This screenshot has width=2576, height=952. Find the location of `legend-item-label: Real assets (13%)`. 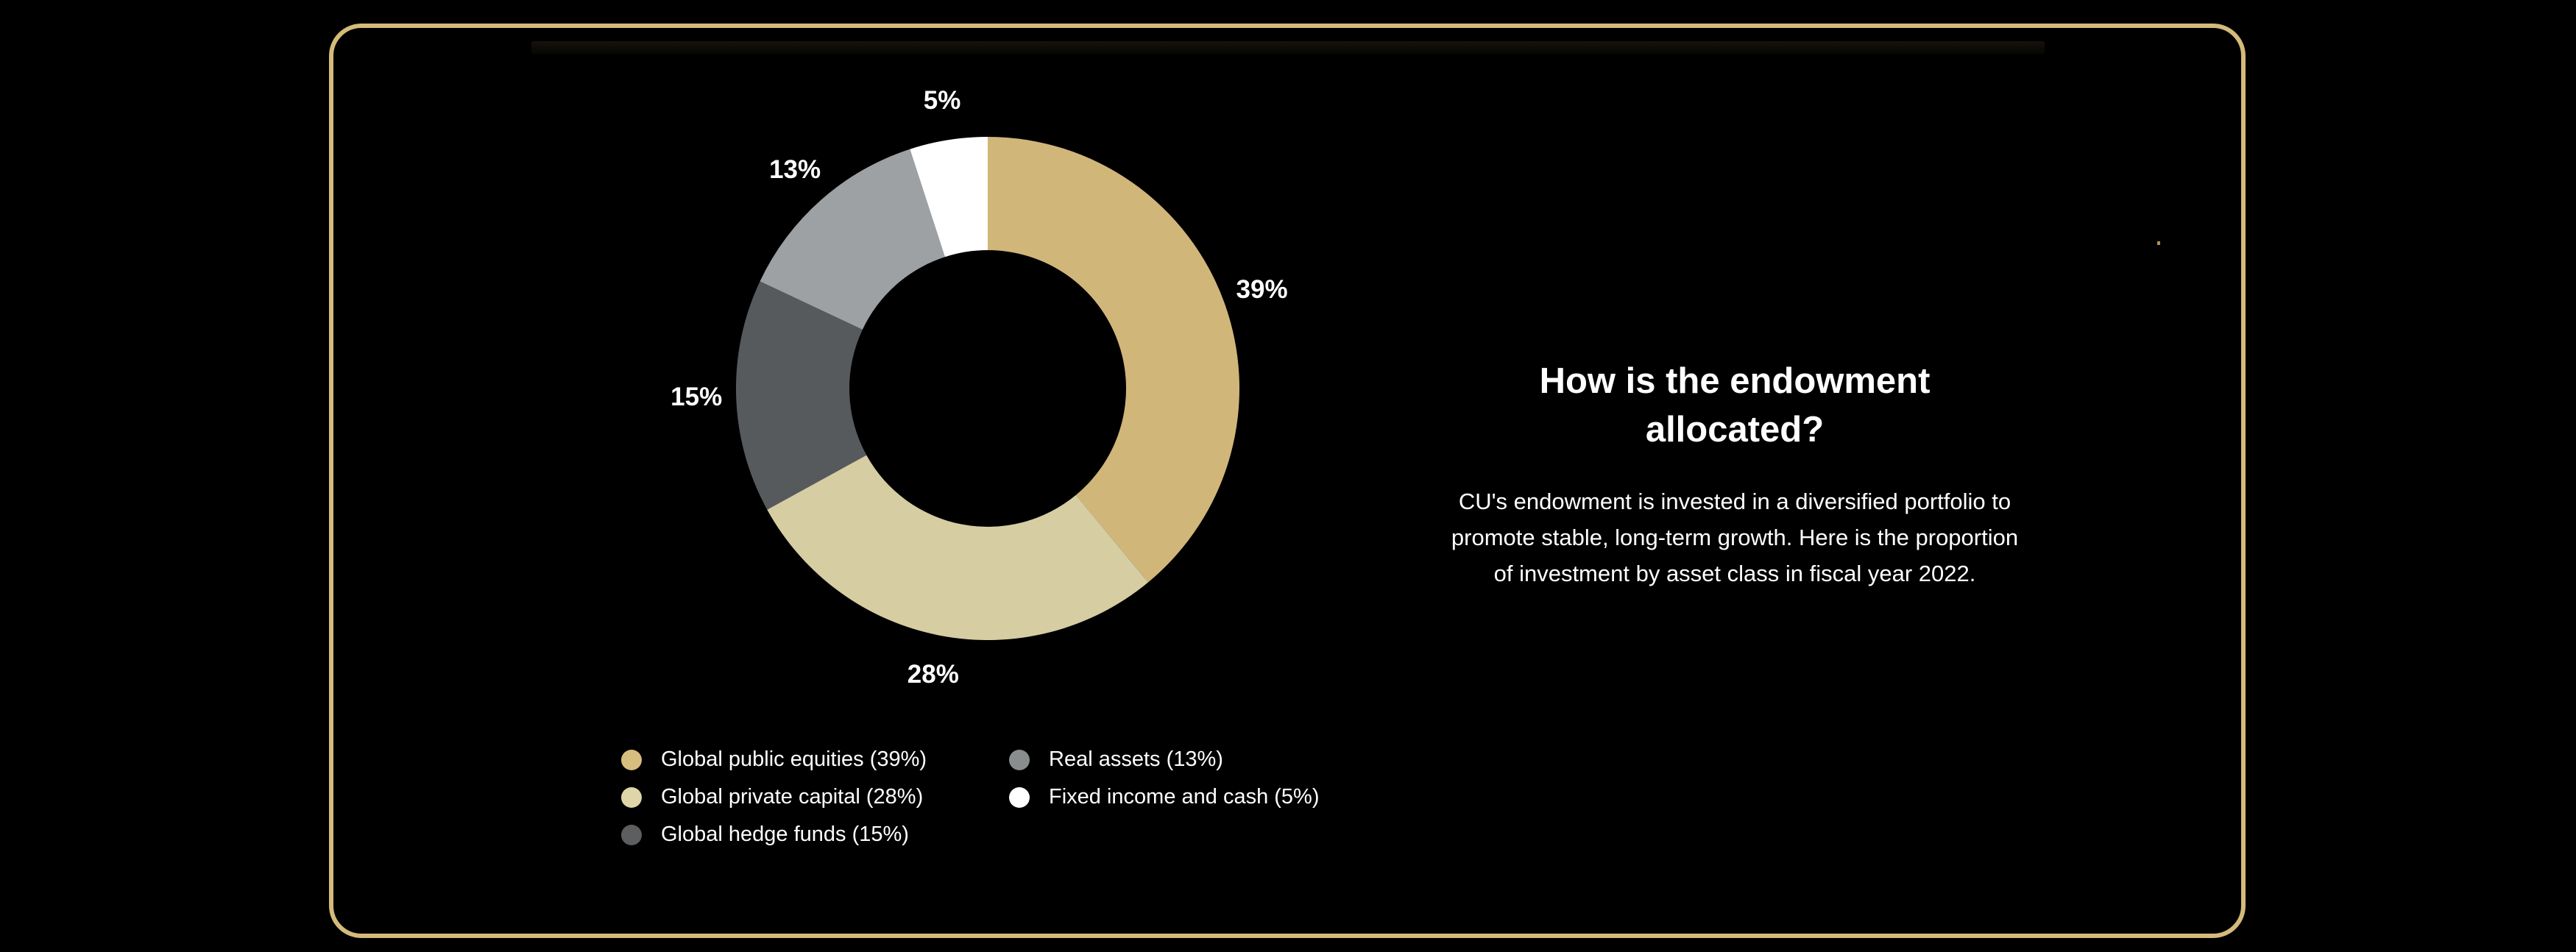

legend-item-label: Real assets (13%) is located at coordinates (1136, 759).